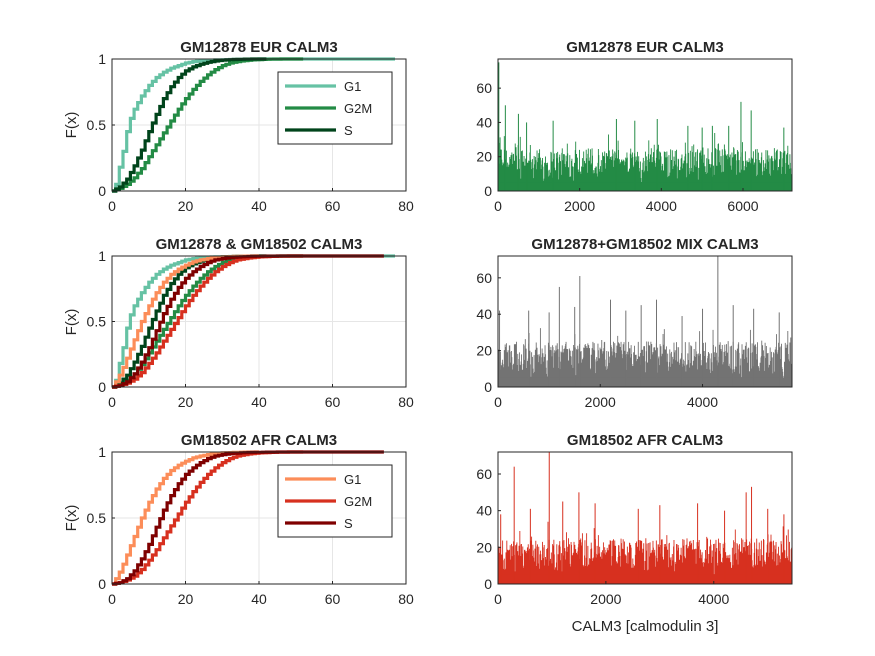 Image resolution: width=875 pixels, height=656 pixels. What do you see at coordinates (645, 626) in the screenshot?
I see `x-axis-label: CALM3 [calmodulin 3]` at bounding box center [645, 626].